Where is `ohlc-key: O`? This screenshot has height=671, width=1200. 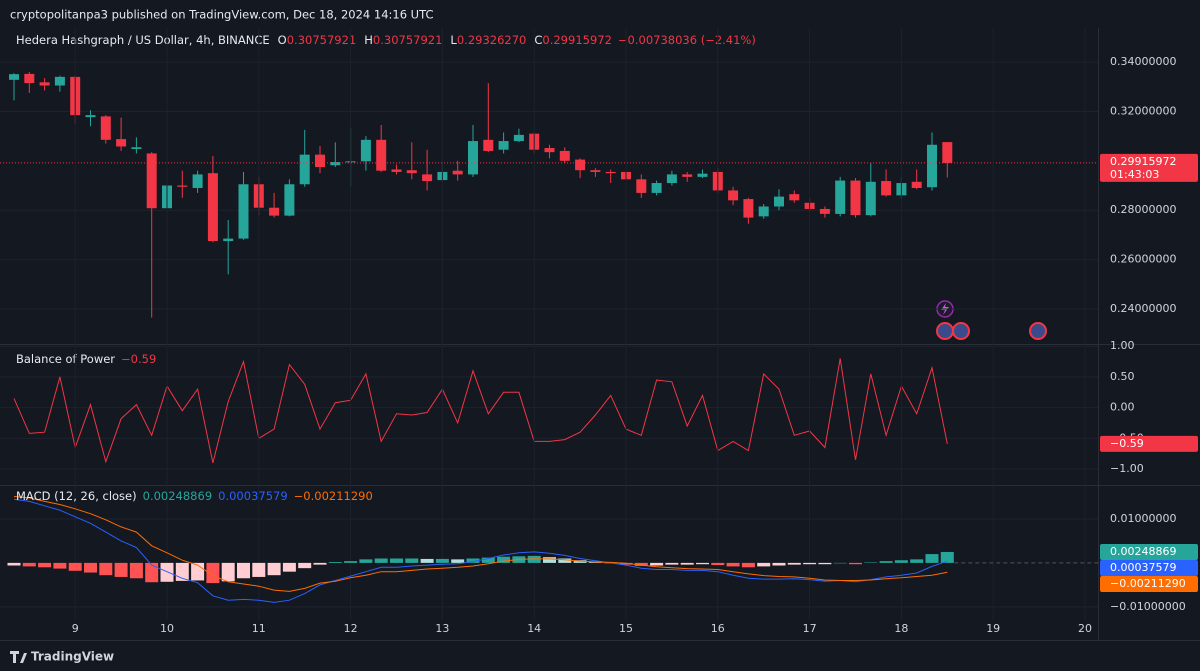 ohlc-key: O is located at coordinates (282, 40).